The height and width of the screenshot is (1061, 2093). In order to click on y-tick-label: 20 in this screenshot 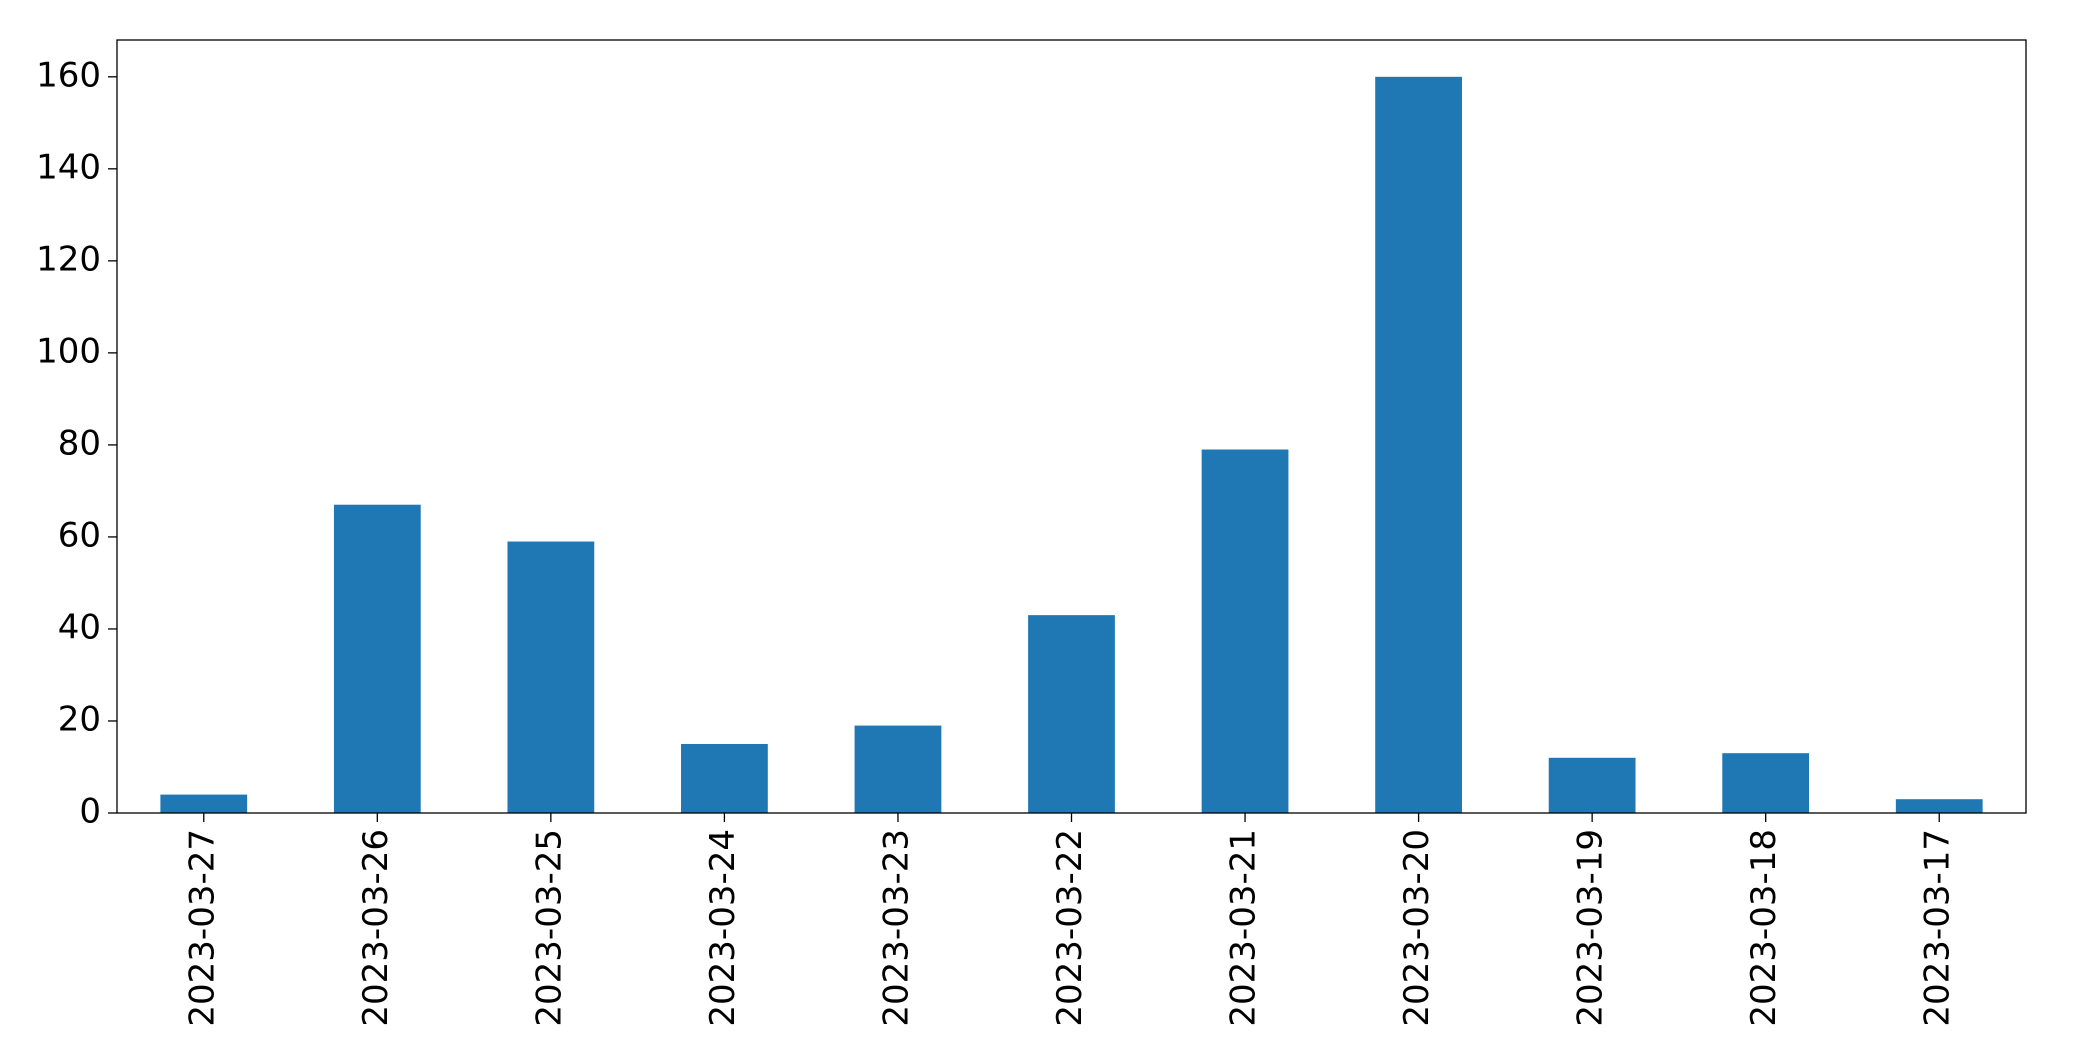, I will do `click(79, 719)`.